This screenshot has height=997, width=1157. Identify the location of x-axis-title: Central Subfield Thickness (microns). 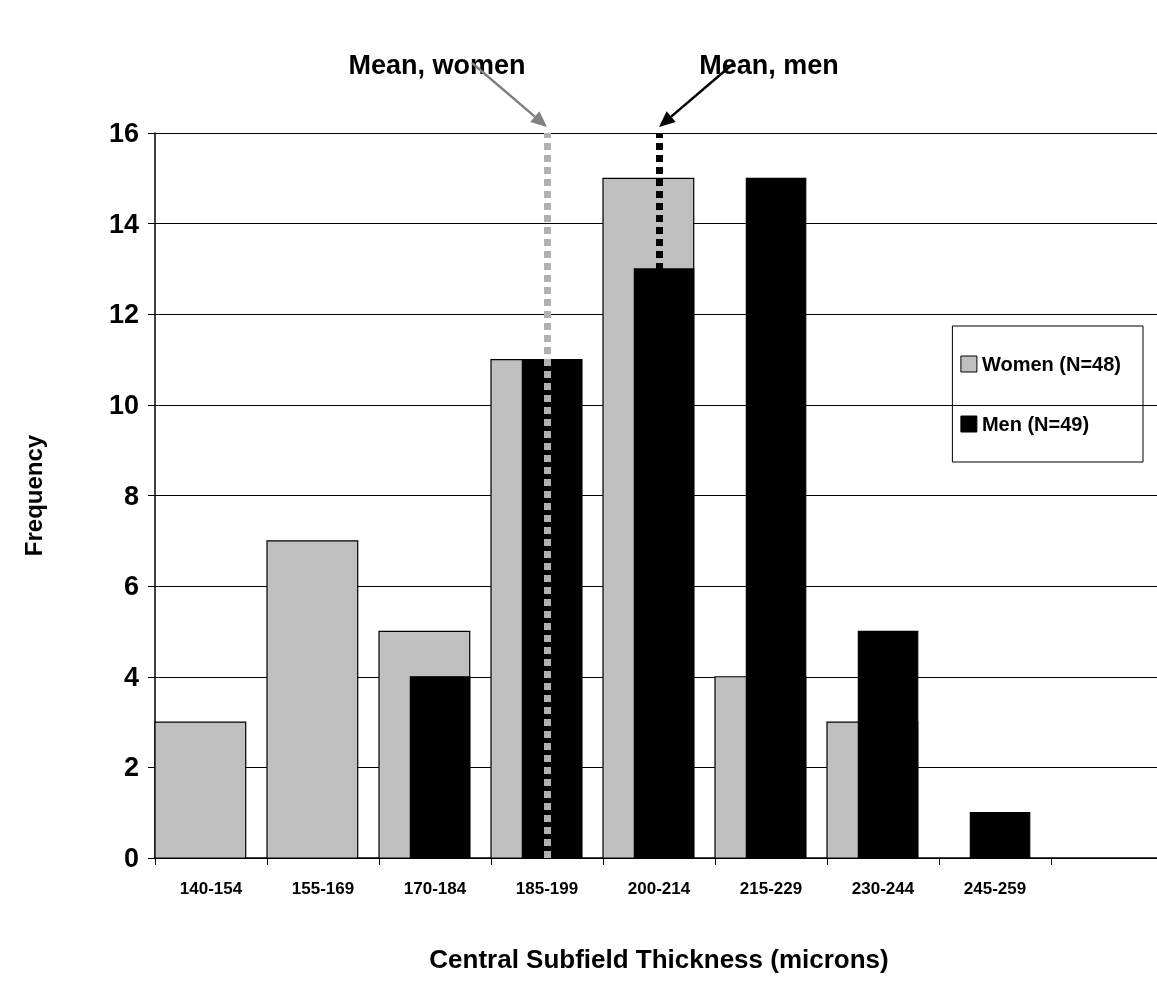
(659, 959).